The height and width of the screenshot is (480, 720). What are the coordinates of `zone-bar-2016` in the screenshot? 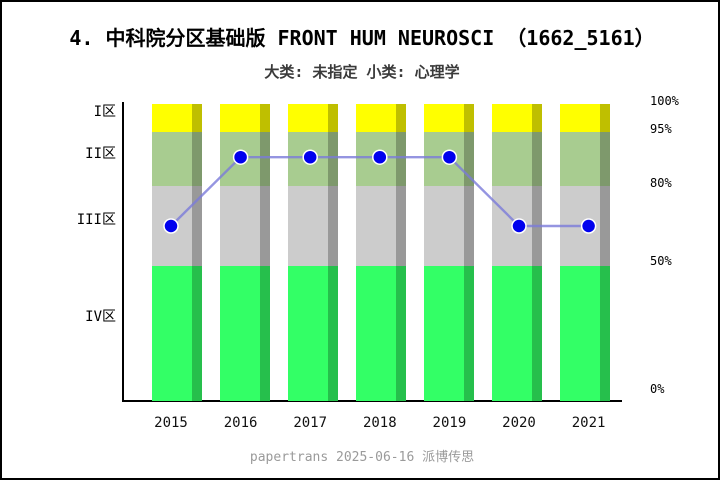 It's located at (245, 252).